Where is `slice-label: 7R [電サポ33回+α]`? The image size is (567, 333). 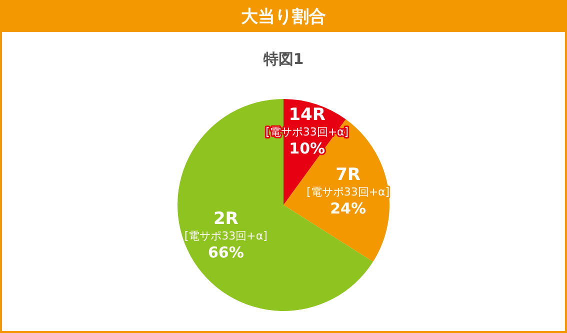
slice-label: 7R [電サポ33回+α] is located at coordinates (348, 182).